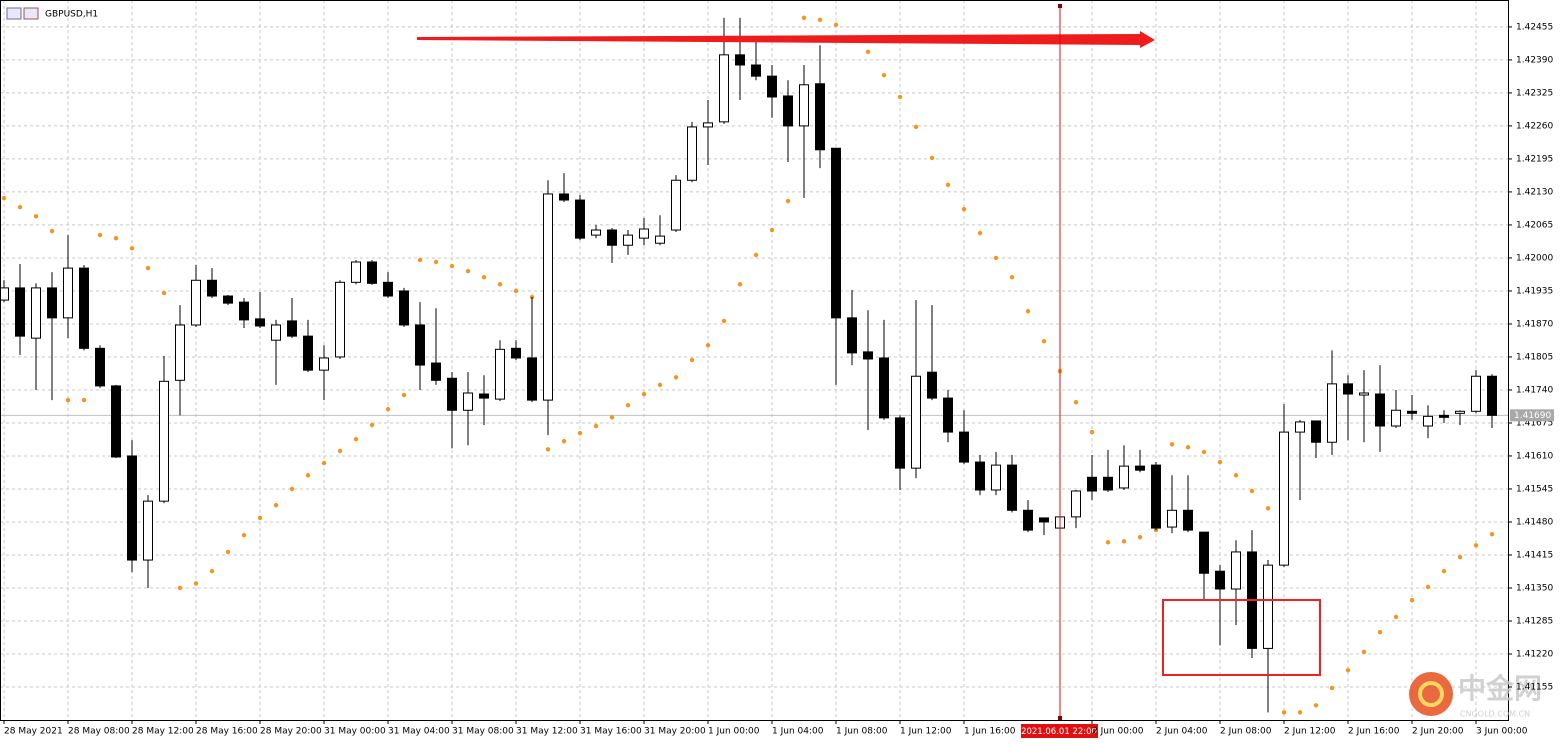 The image size is (1565, 744). I want to click on x-tick-label: 31 May 20:00, so click(675, 732).